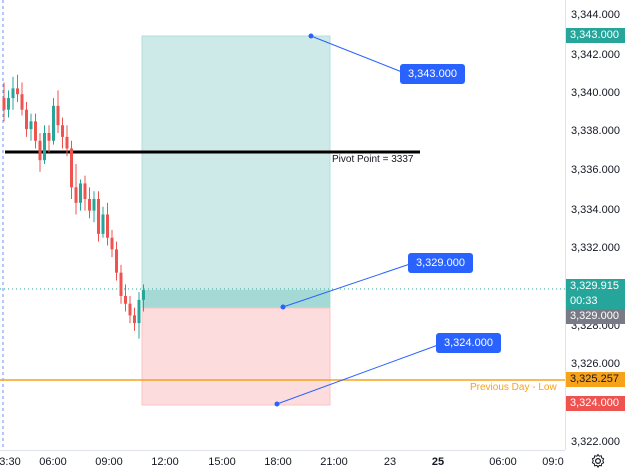 This screenshot has height=472, width=625. What do you see at coordinates (595, 35) in the screenshot?
I see `target-price-tag: 3,343.000` at bounding box center [595, 35].